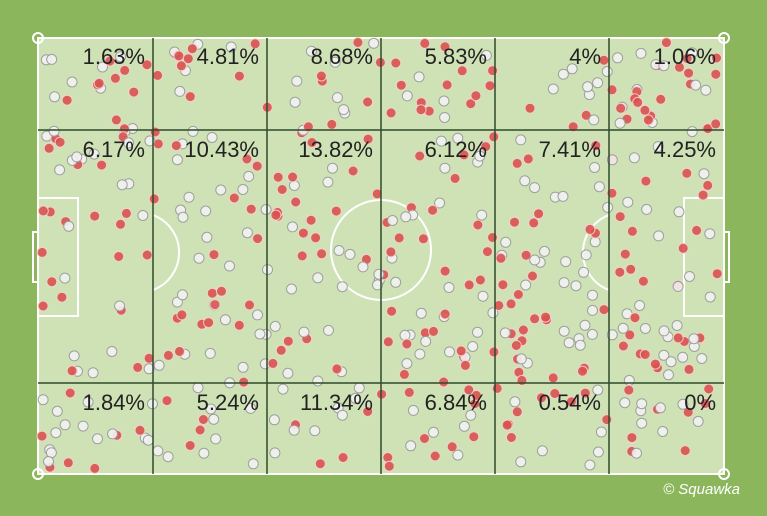  Describe the element at coordinates (701, 489) in the screenshot. I see `watermark: © Squawka` at that location.